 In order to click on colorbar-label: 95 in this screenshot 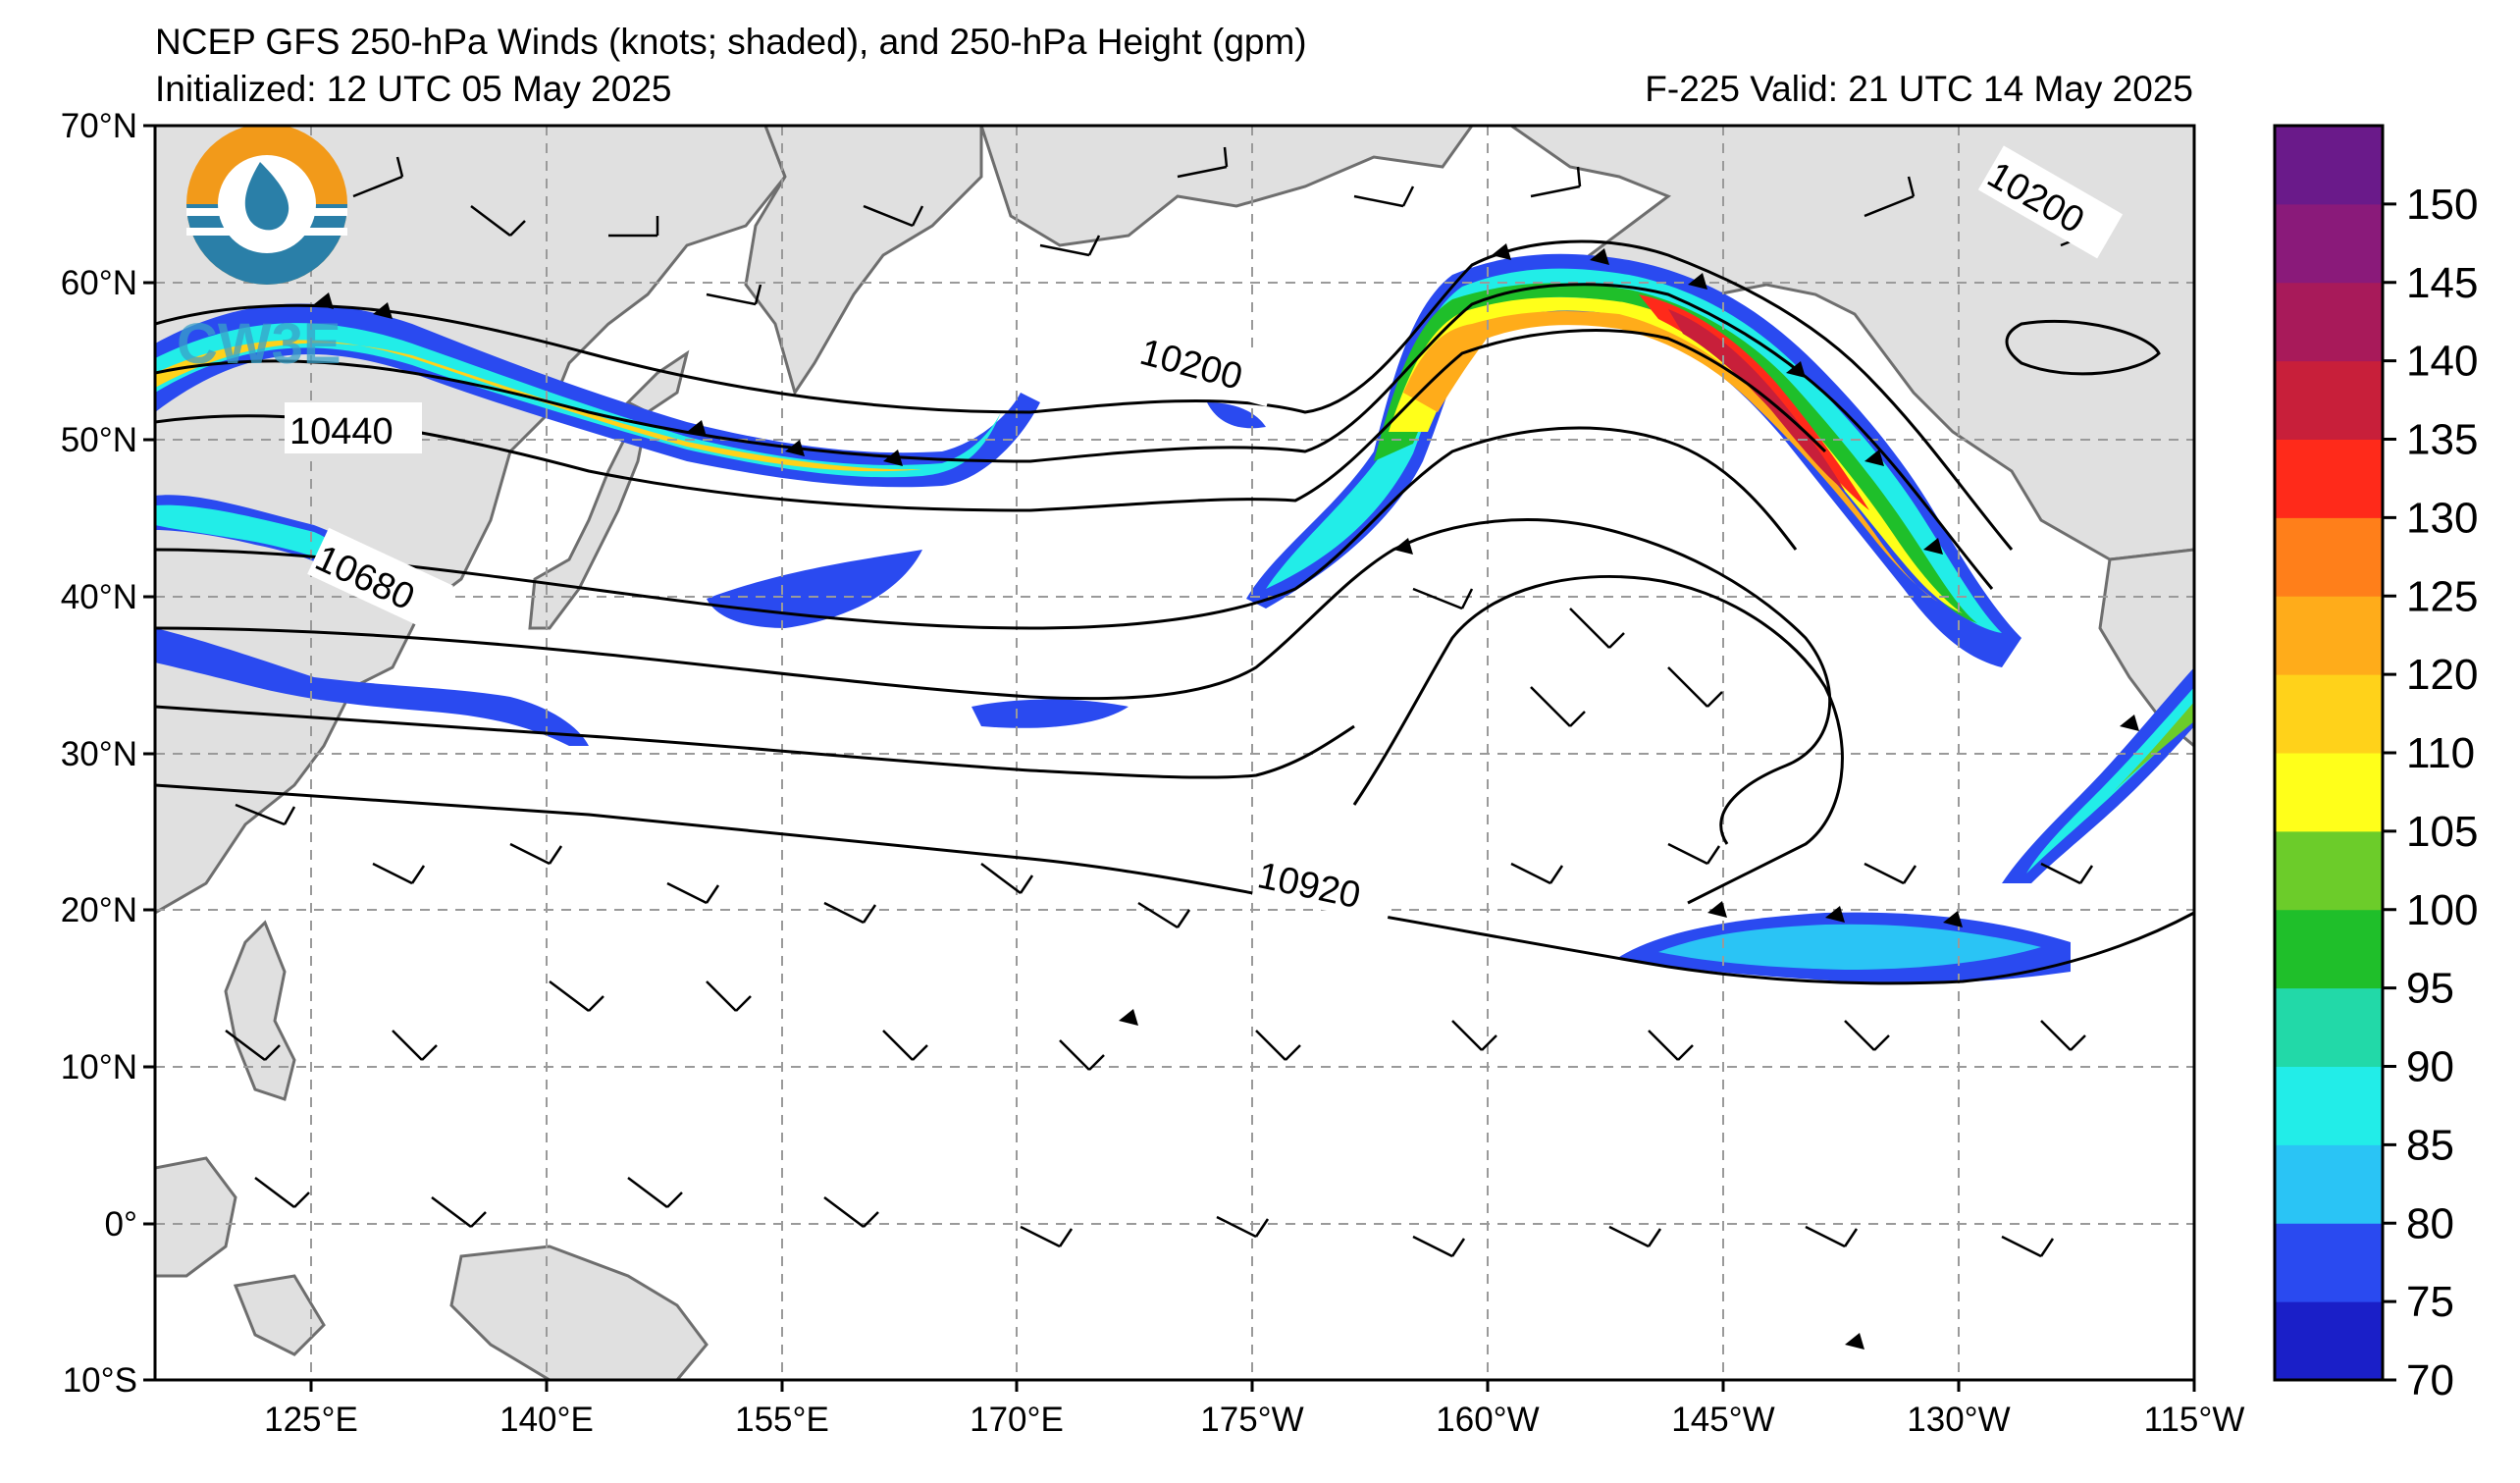, I will do `click(2430, 989)`.